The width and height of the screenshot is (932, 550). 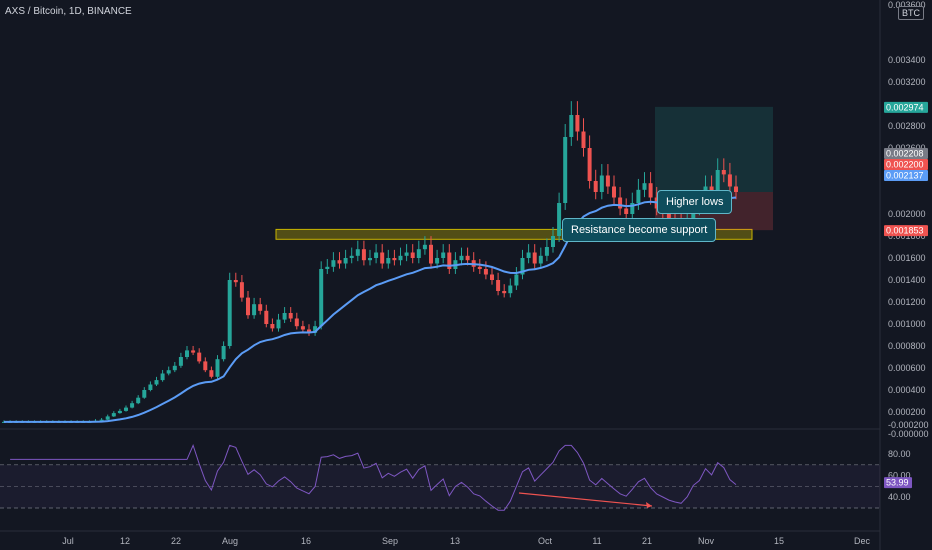 I want to click on x-tick-label: 12, so click(x=125, y=541).